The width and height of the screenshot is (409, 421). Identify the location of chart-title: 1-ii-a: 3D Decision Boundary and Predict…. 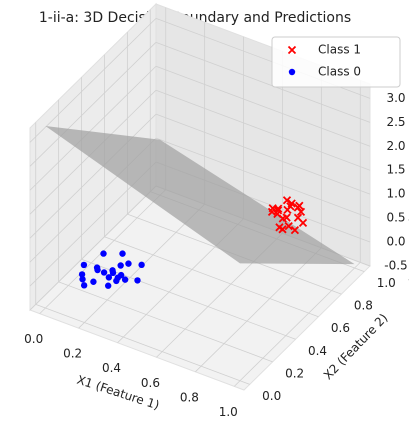
(195, 18).